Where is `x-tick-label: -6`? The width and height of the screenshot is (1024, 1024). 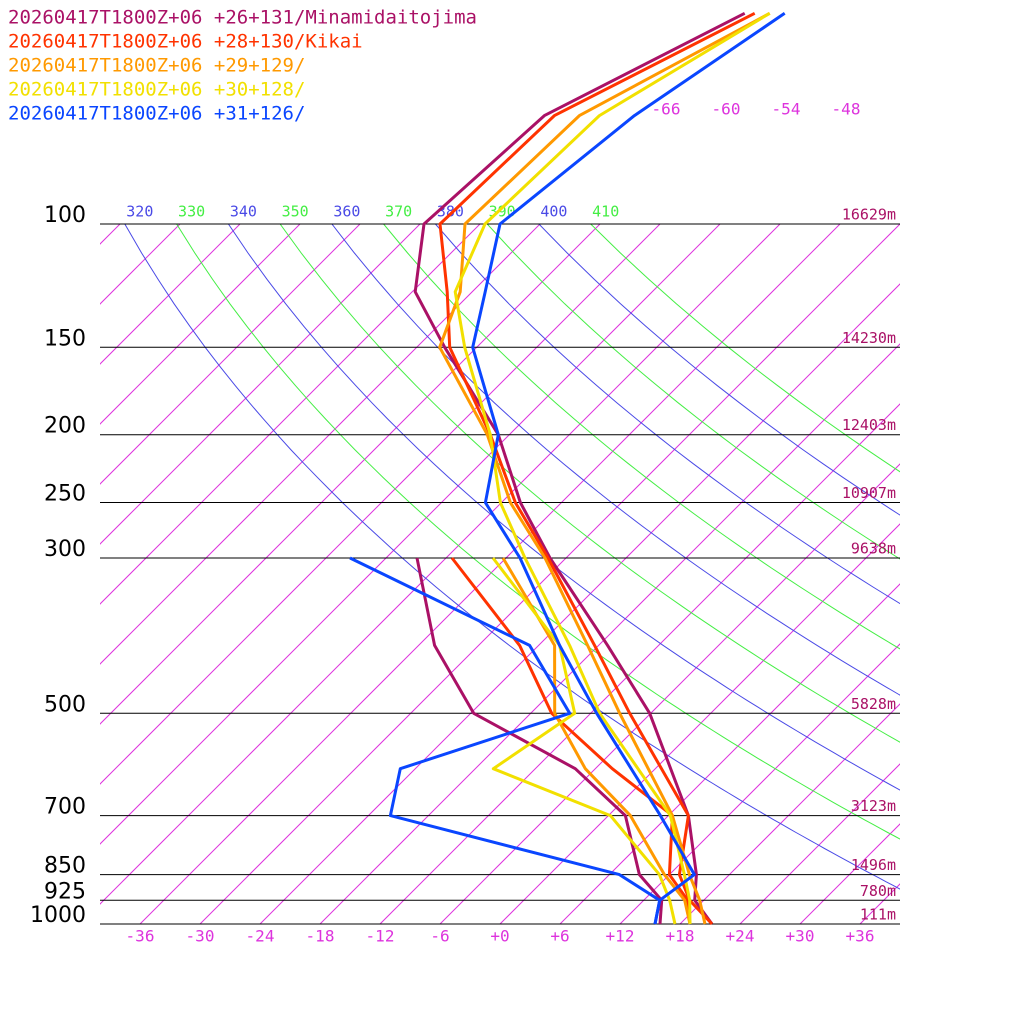 x-tick-label: -6 is located at coordinates (439, 936).